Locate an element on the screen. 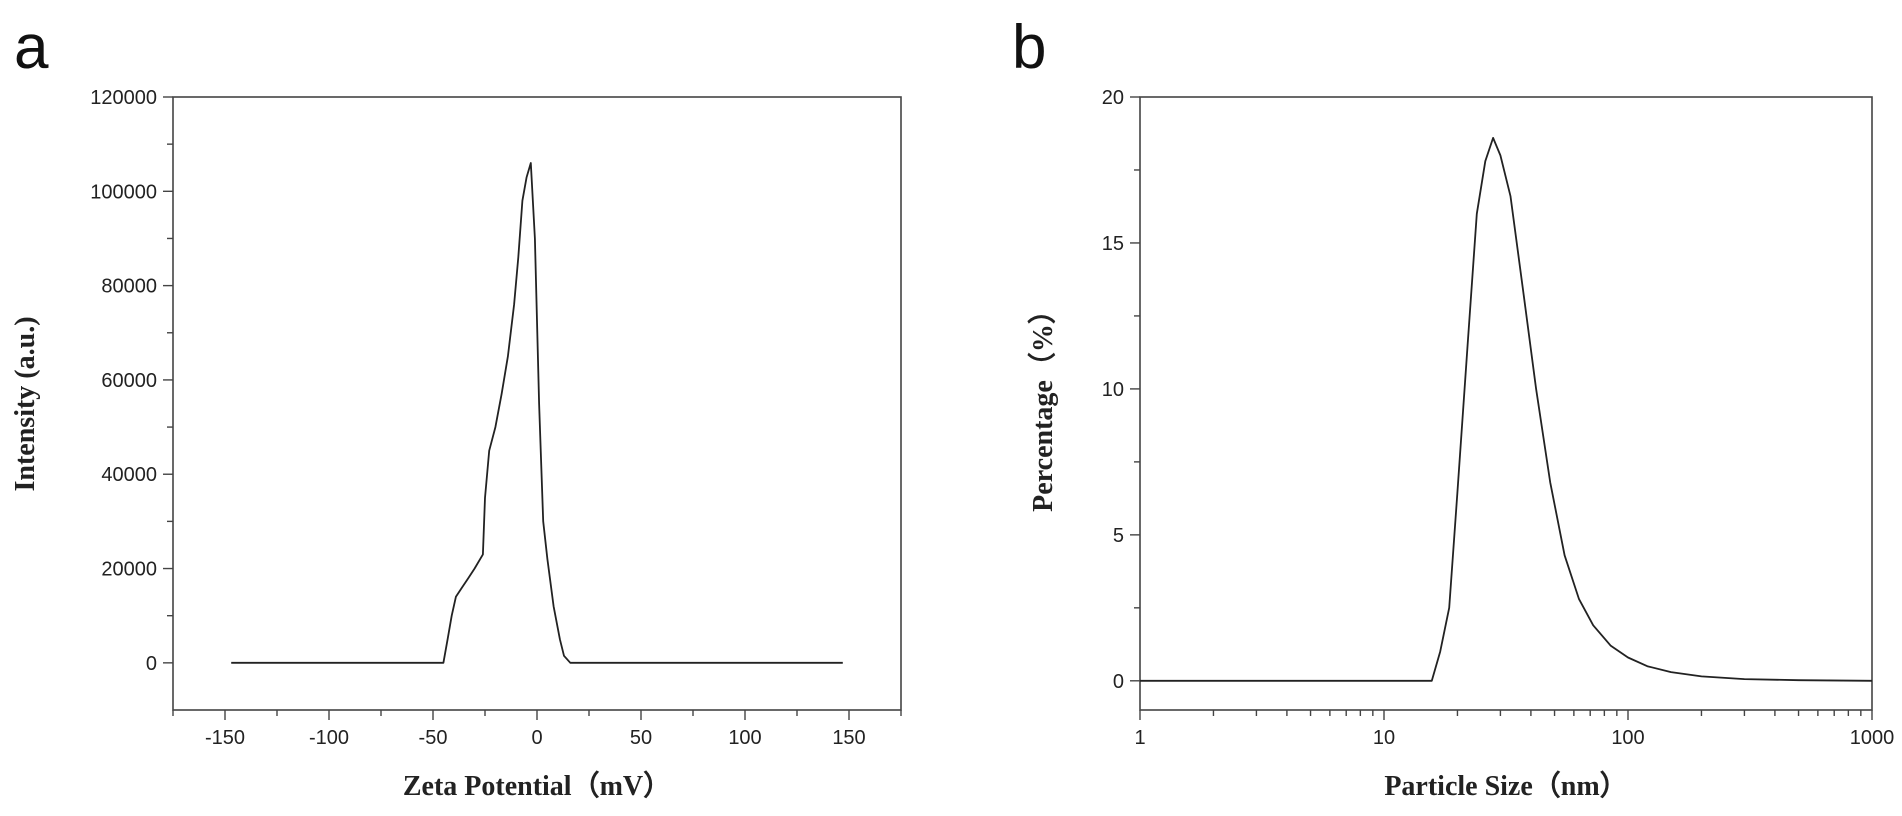  x-tick-label-a: 50 is located at coordinates (641, 738).